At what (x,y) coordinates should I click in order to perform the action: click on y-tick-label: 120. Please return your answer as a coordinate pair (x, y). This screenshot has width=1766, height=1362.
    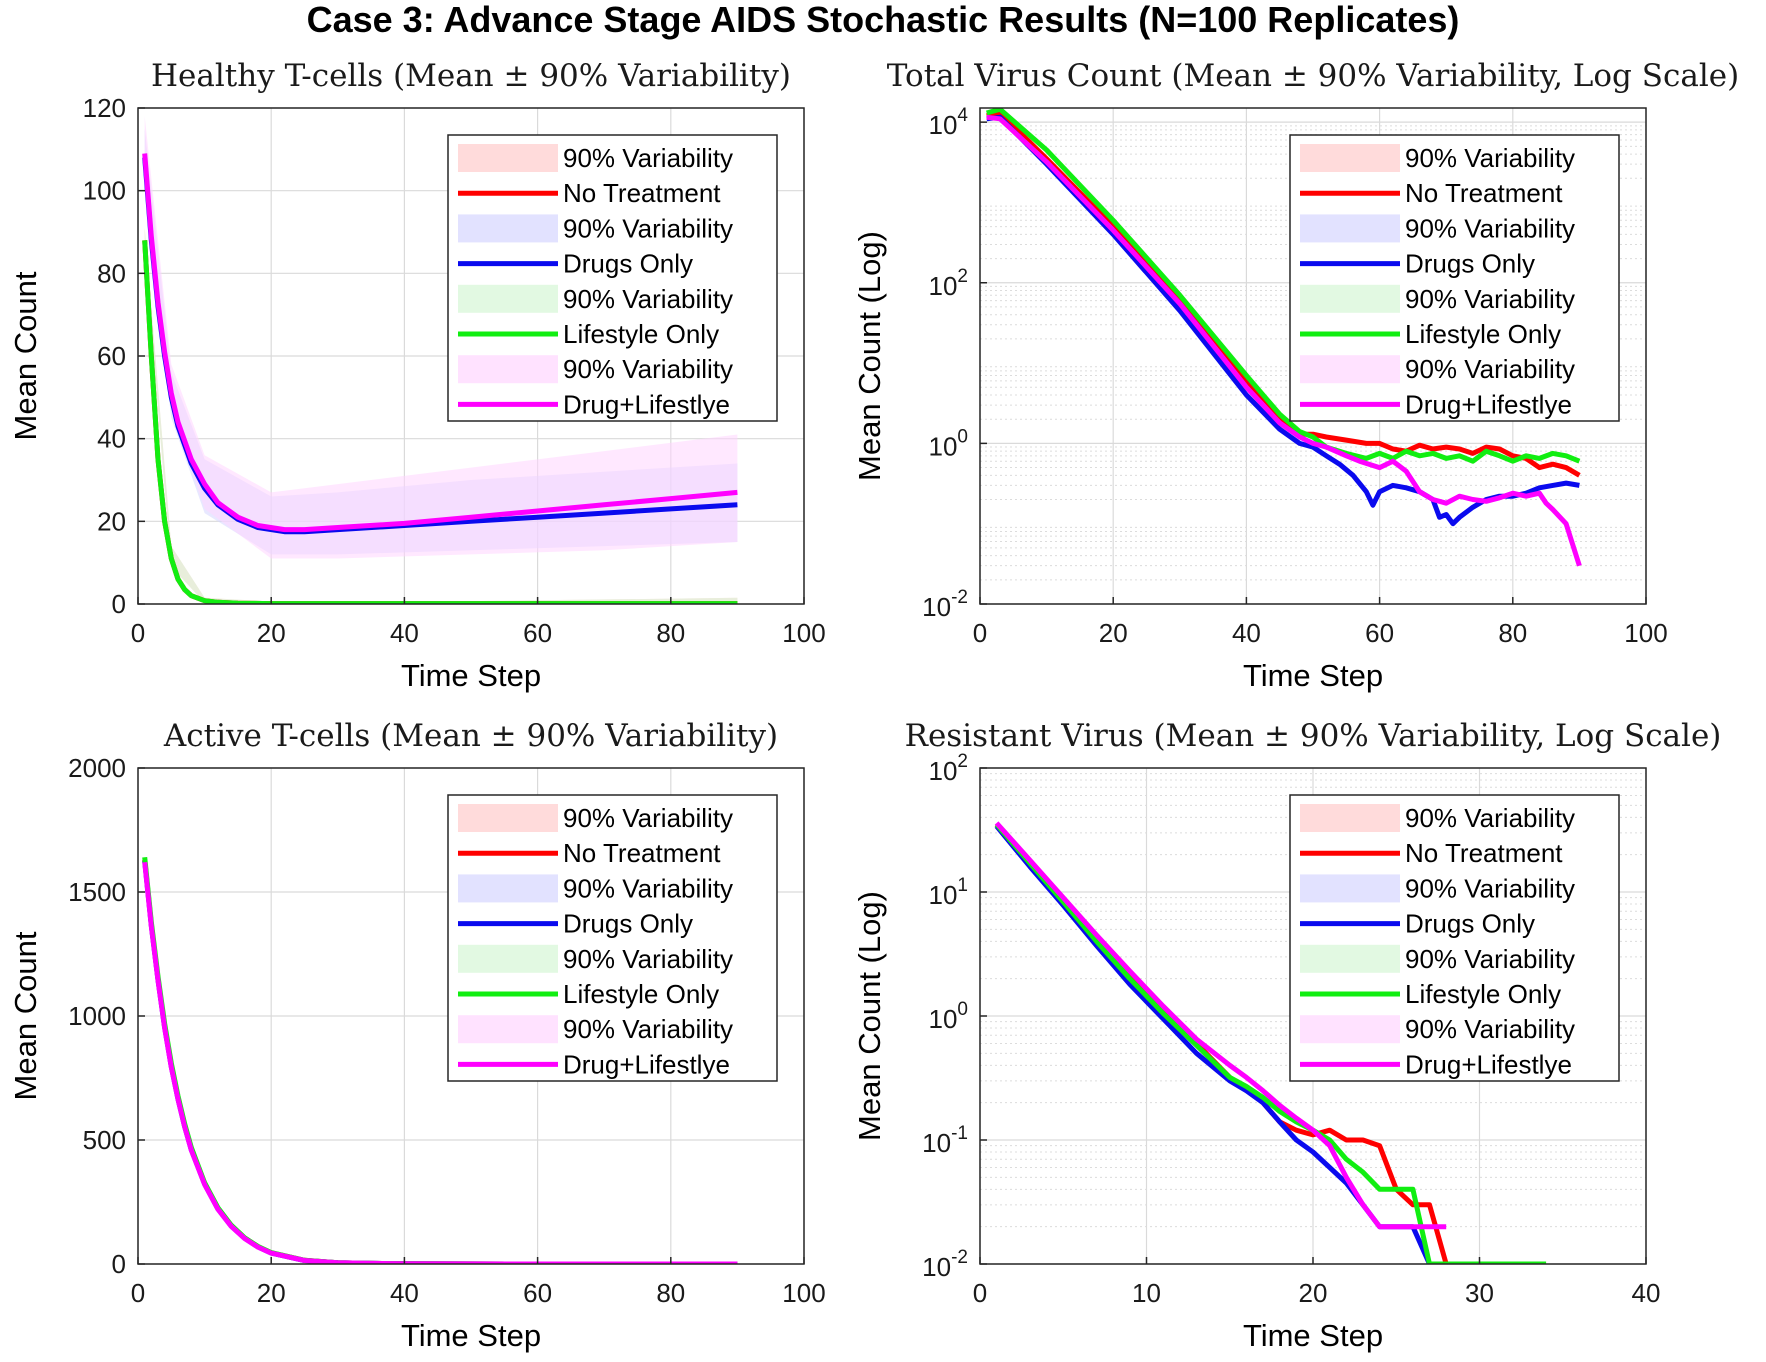
    Looking at the image, I should click on (104, 108).